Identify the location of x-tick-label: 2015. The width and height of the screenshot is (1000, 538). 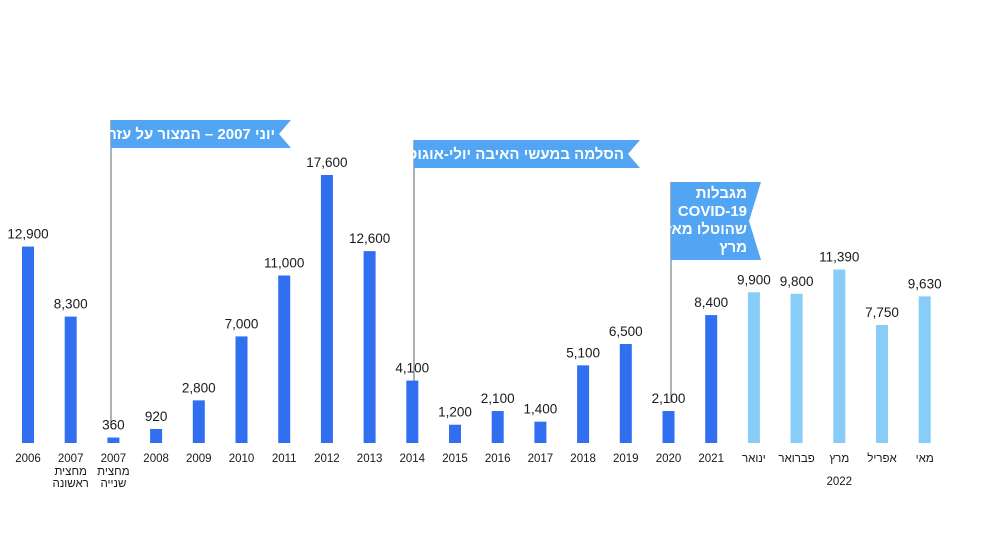
(455, 459).